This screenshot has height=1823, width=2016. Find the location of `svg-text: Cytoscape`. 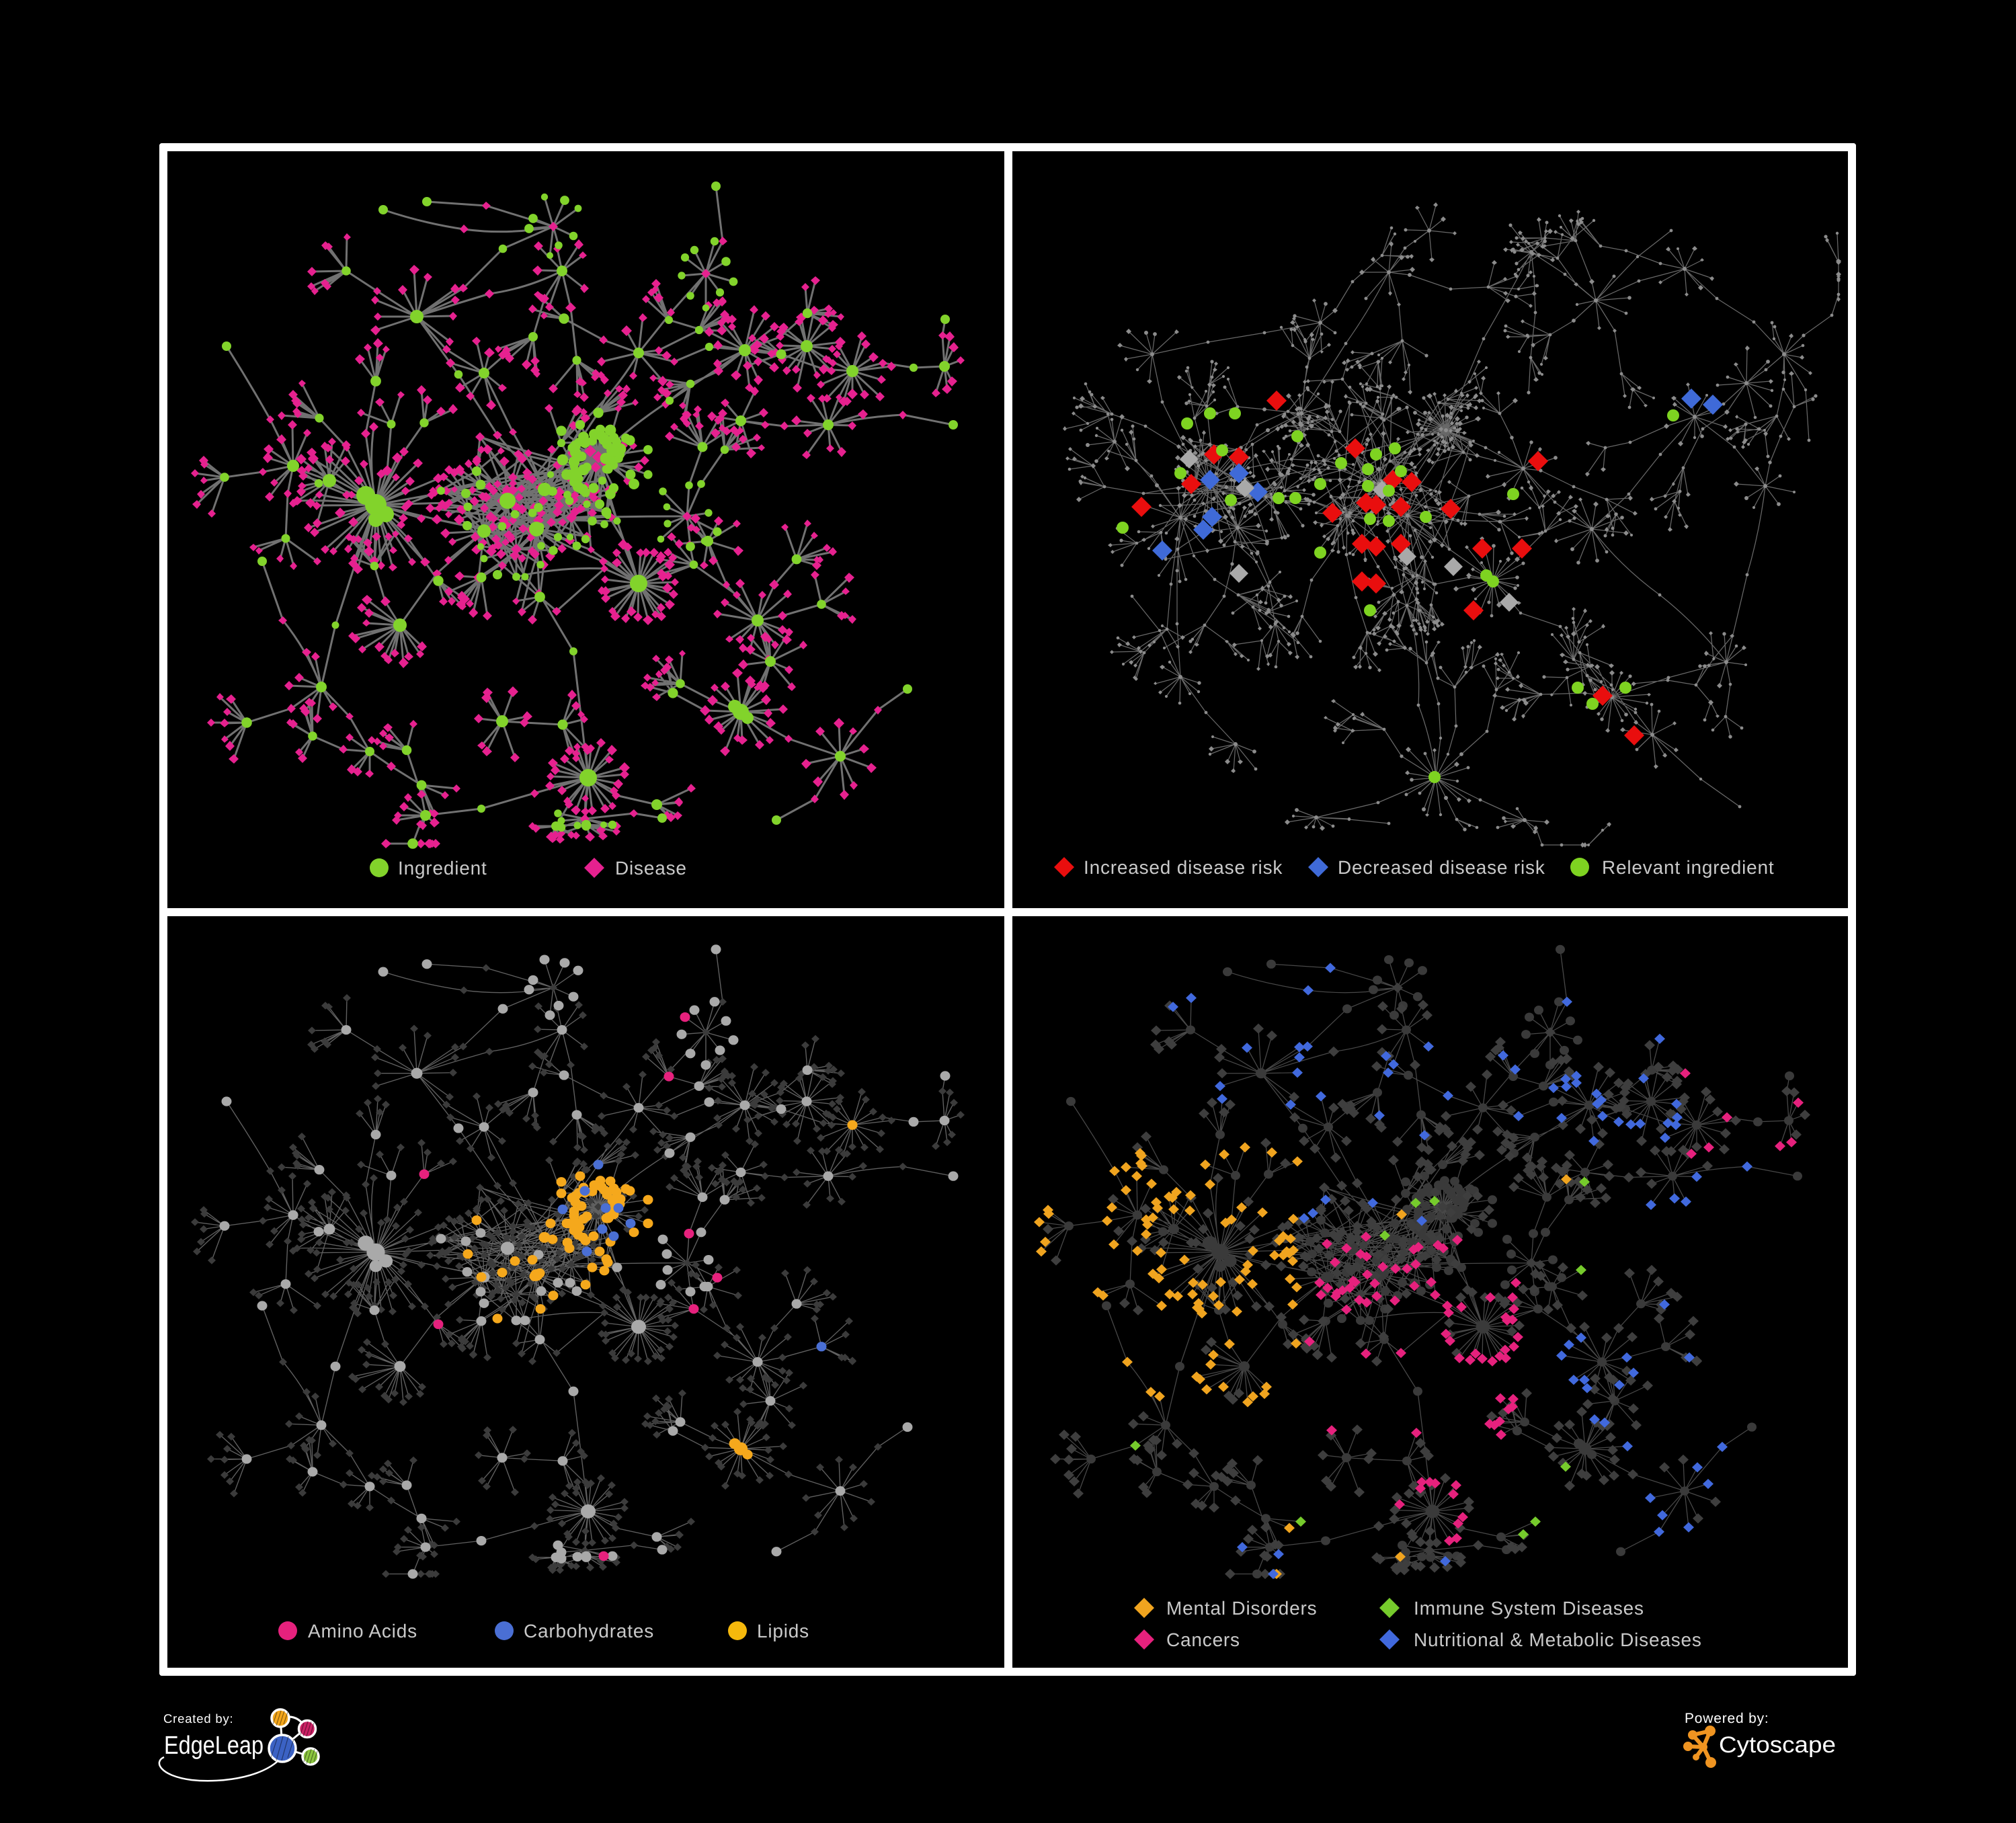

svg-text: Cytoscape is located at coordinates (1777, 1745).